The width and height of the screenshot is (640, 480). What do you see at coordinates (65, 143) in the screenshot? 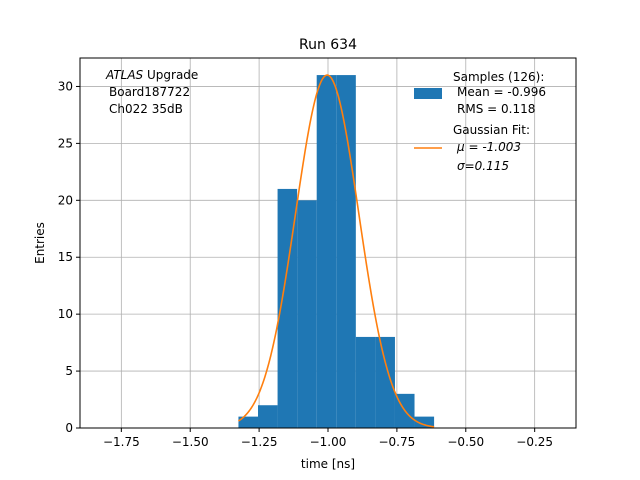
I see `y-tick-label: 25` at bounding box center [65, 143].